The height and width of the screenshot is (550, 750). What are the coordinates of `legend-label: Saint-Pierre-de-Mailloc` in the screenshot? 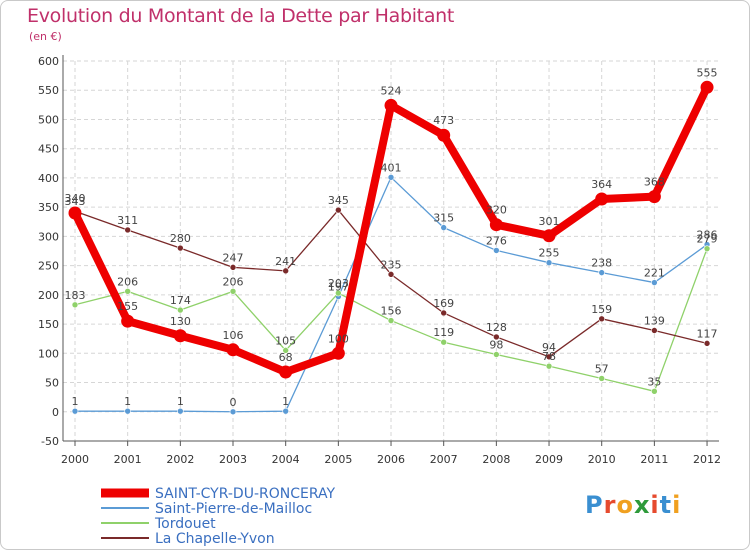 It's located at (233, 509).